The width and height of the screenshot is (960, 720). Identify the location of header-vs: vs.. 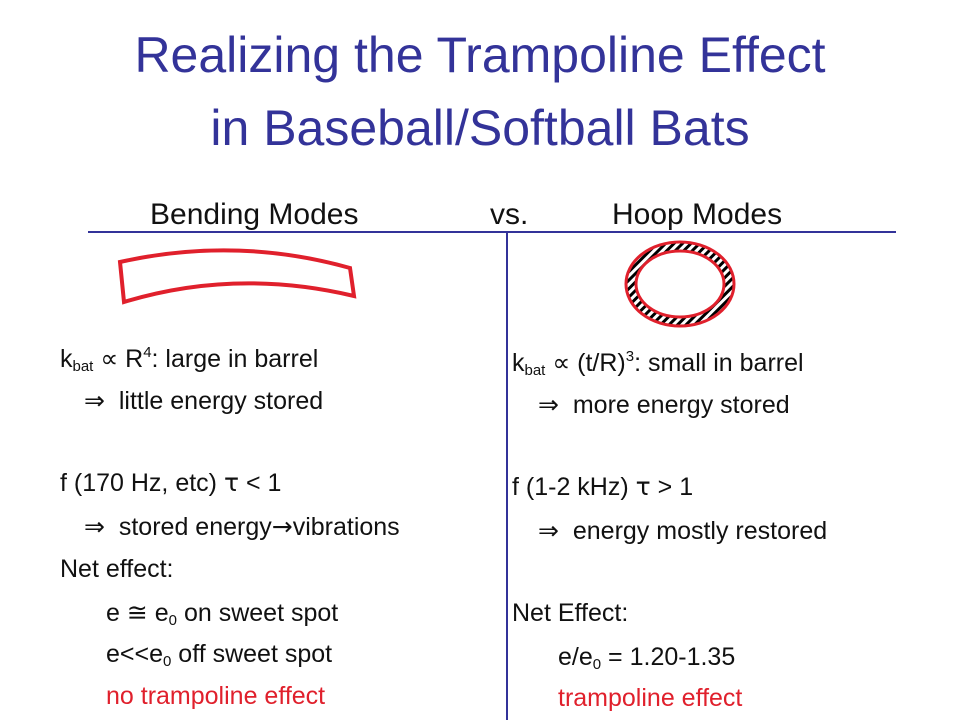
(509, 214).